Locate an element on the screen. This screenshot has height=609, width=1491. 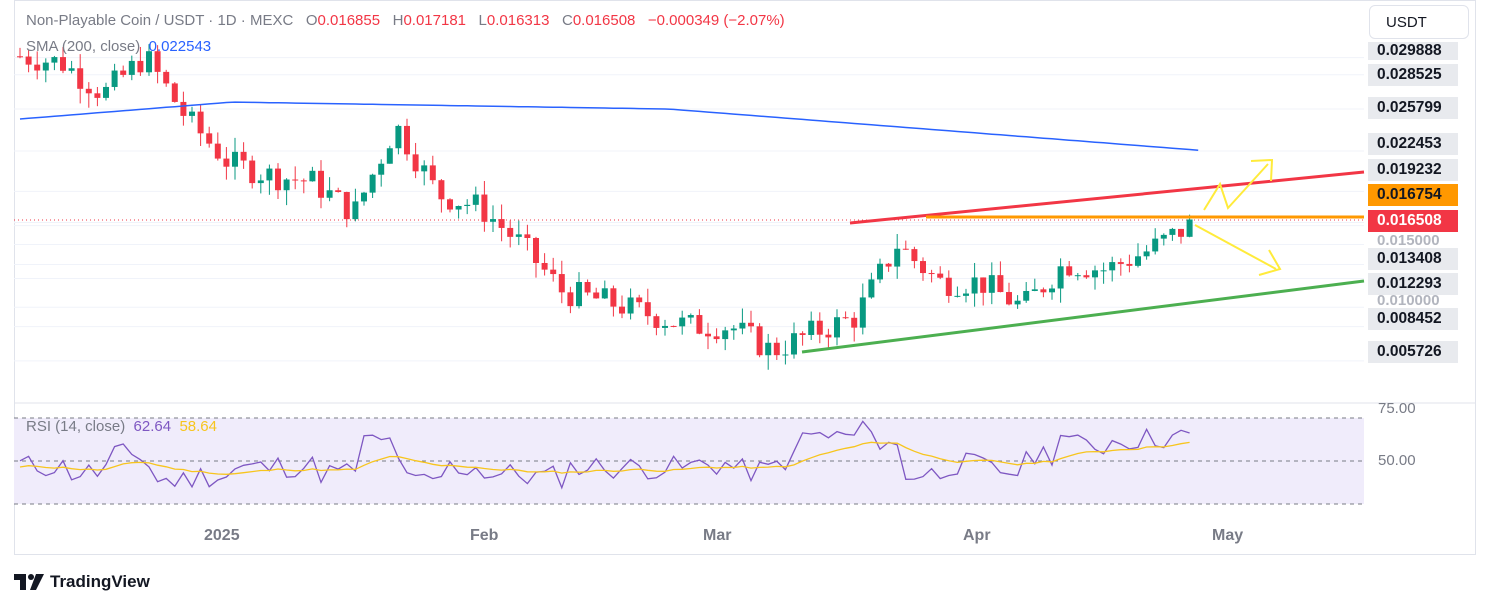
last-price-tag: 0.016508 is located at coordinates (1413, 221).